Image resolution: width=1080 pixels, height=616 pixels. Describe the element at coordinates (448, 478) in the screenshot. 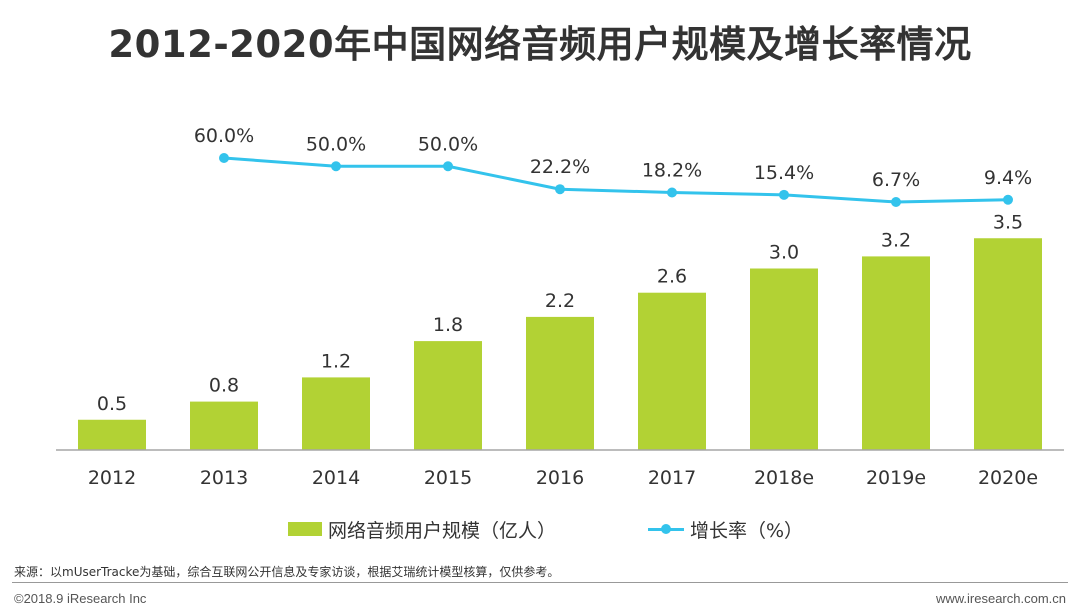

I see `x-tick-2015: 2015` at that location.